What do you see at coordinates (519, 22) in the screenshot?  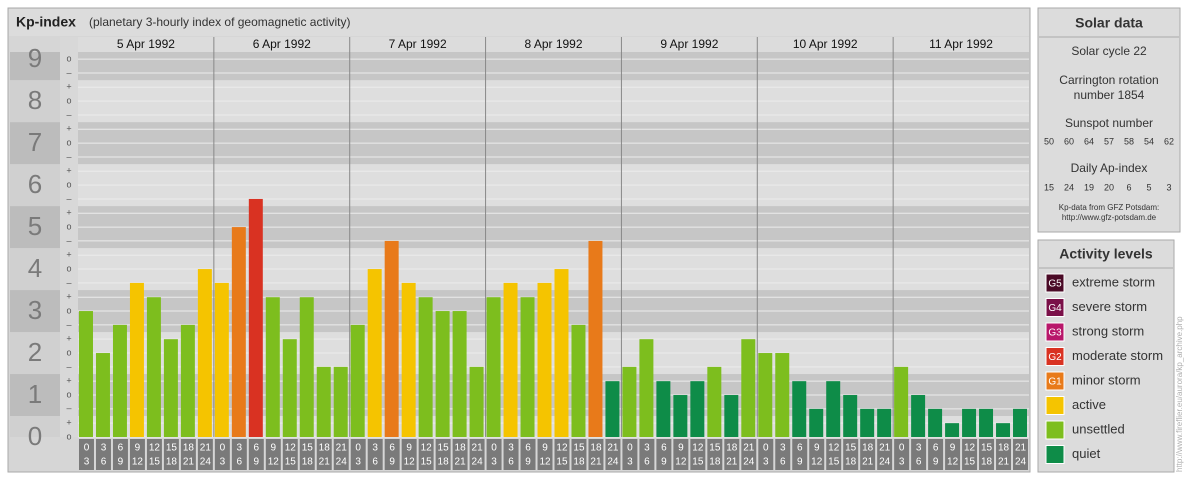 I see `title-bar` at bounding box center [519, 22].